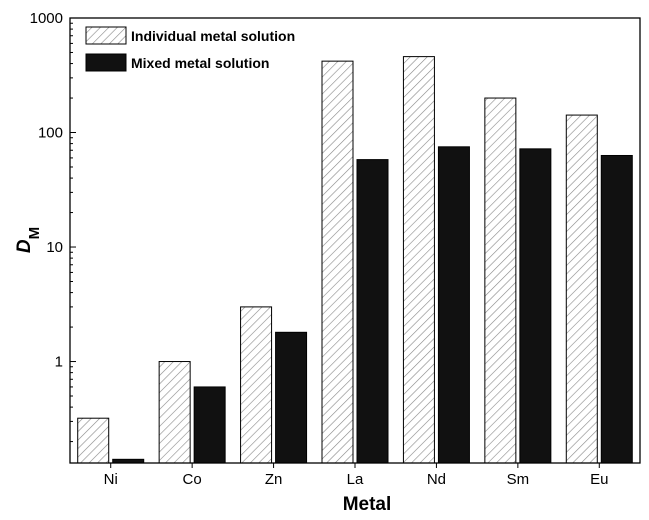  What do you see at coordinates (174, 412) in the screenshot?
I see `bar-individual-co` at bounding box center [174, 412].